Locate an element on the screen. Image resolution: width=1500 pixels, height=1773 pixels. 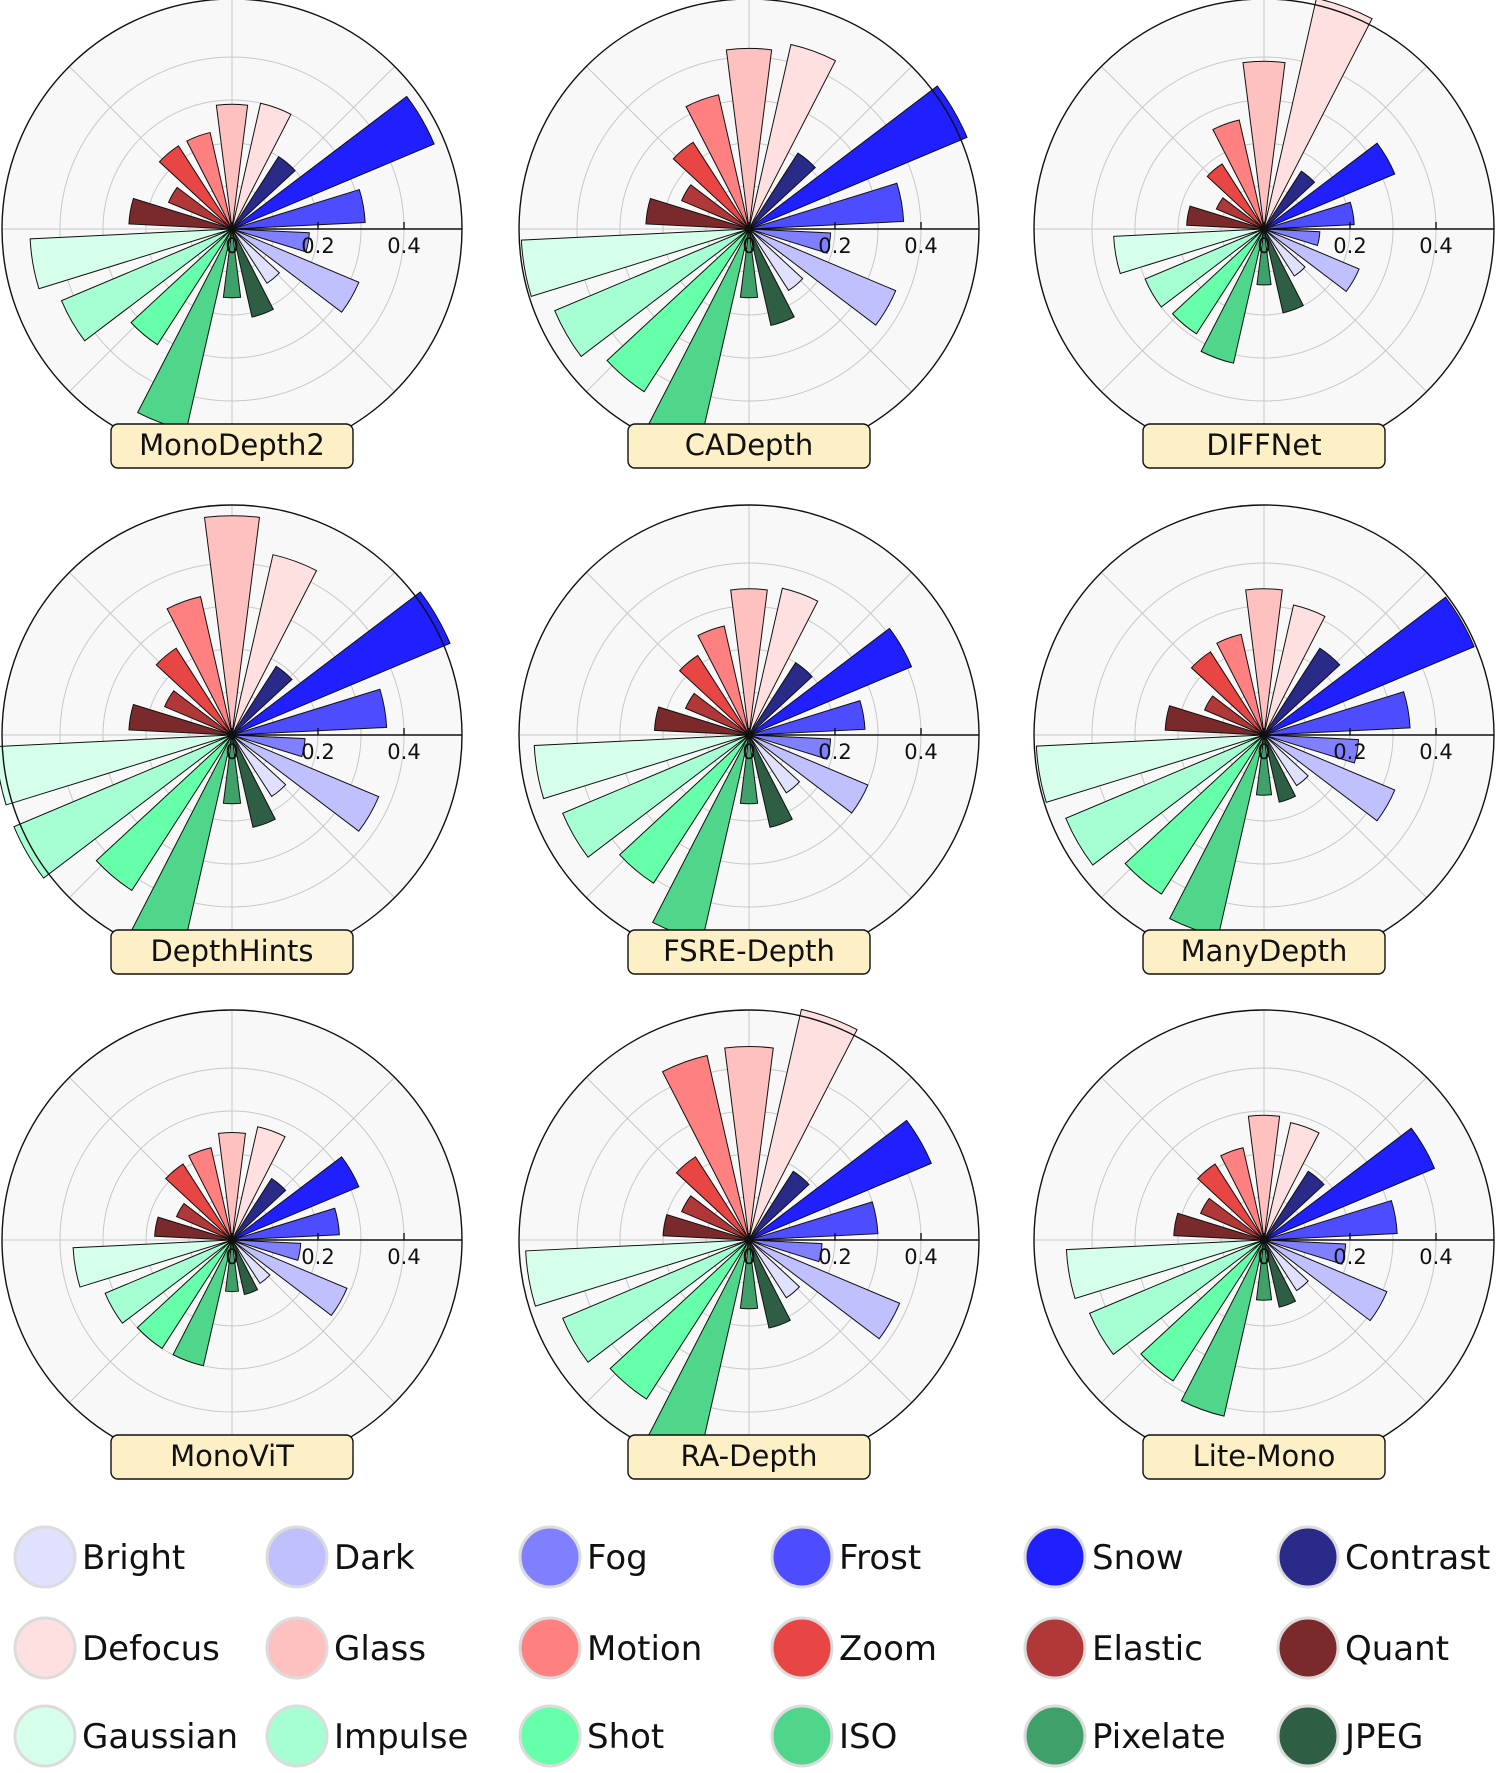
model-label: MonoDepth2 is located at coordinates (232, 445).